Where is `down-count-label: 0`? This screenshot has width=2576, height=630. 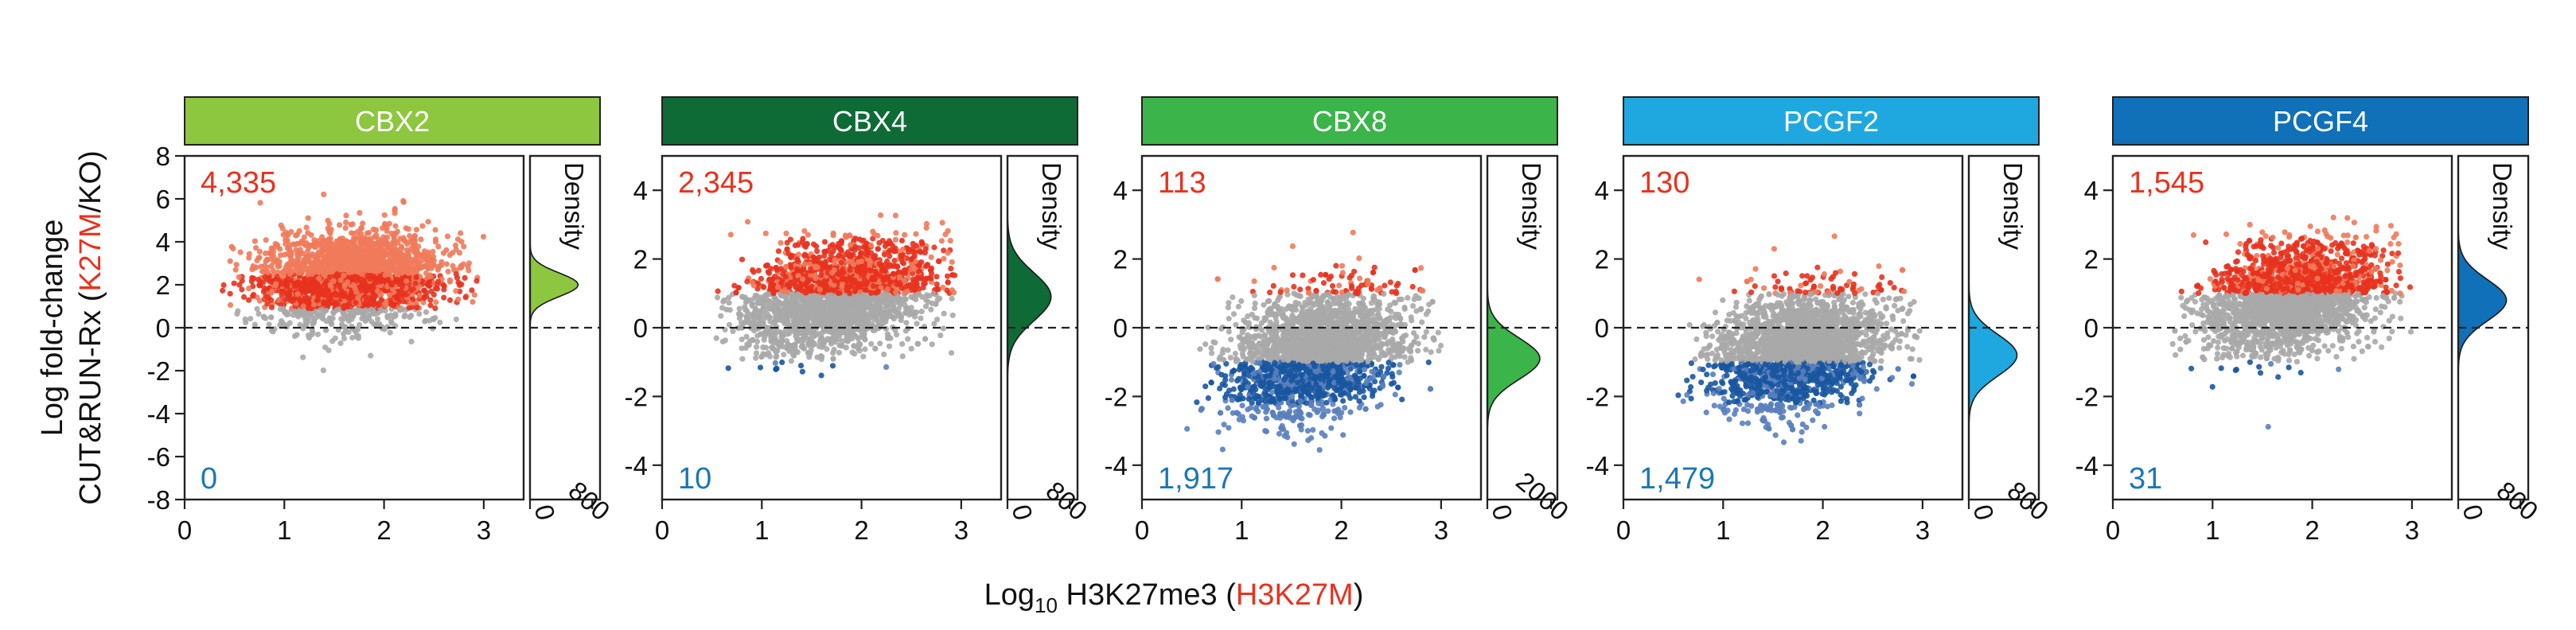
down-count-label: 0 is located at coordinates (209, 479).